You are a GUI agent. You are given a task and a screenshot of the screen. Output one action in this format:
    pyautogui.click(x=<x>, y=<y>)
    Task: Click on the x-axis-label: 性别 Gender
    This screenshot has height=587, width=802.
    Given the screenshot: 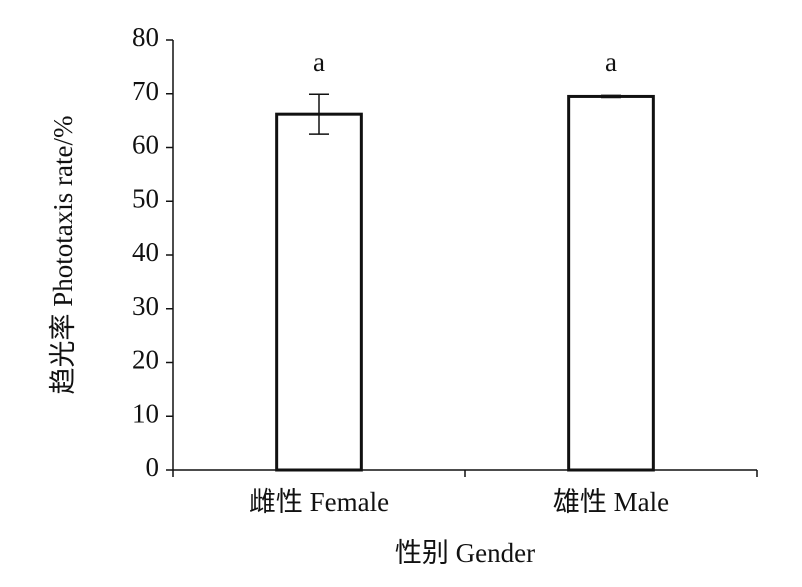 What is the action you would take?
    pyautogui.click(x=465, y=553)
    